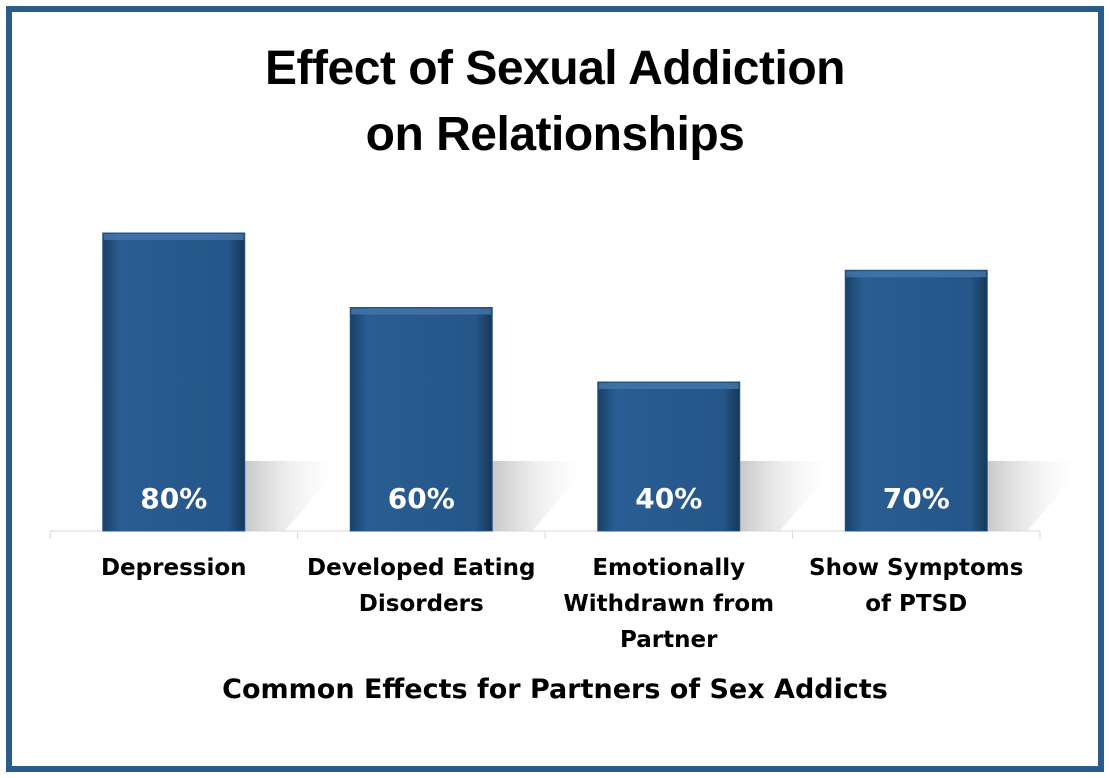  I want to click on value-label: 70%, so click(916, 498).